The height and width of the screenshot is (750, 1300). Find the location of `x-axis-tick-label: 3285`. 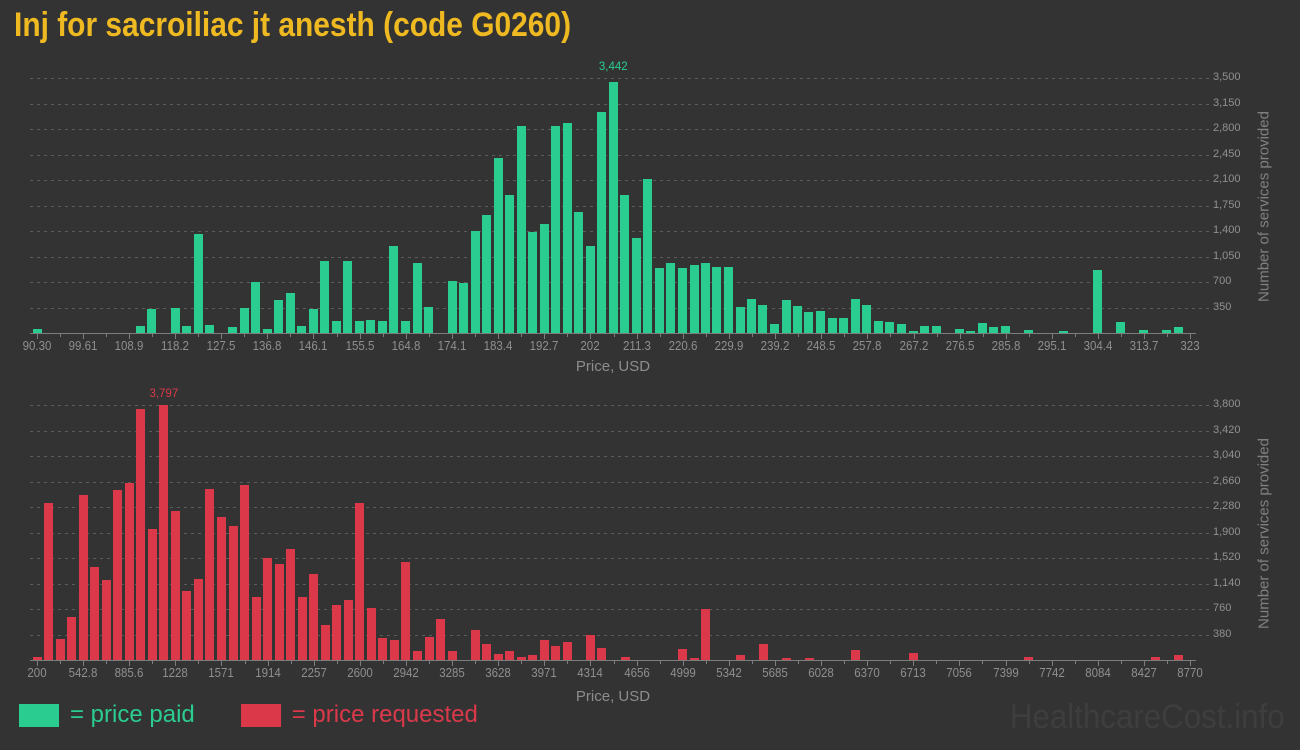

x-axis-tick-label: 3285 is located at coordinates (452, 673).